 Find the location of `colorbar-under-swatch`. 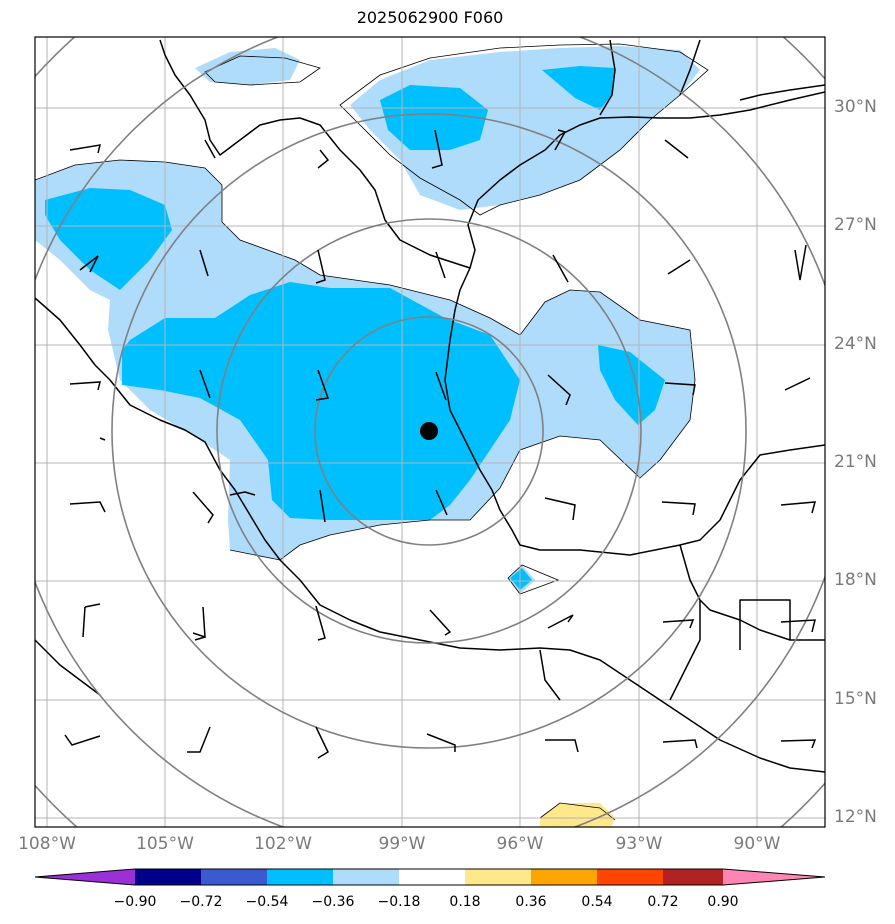

colorbar-under-swatch is located at coordinates (85, 877).